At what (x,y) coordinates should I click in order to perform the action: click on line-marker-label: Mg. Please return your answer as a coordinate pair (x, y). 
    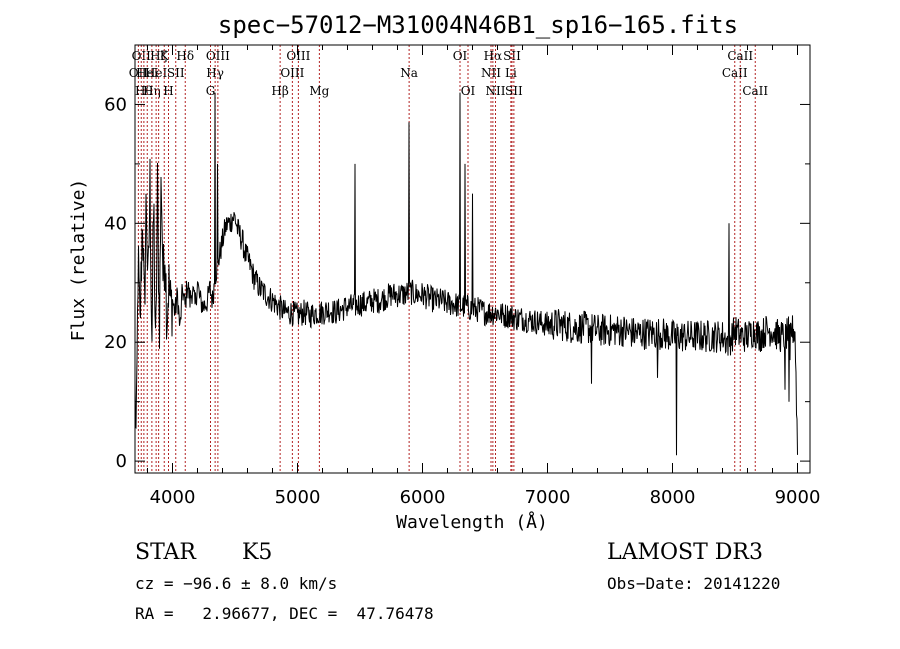
    Looking at the image, I should click on (319, 91).